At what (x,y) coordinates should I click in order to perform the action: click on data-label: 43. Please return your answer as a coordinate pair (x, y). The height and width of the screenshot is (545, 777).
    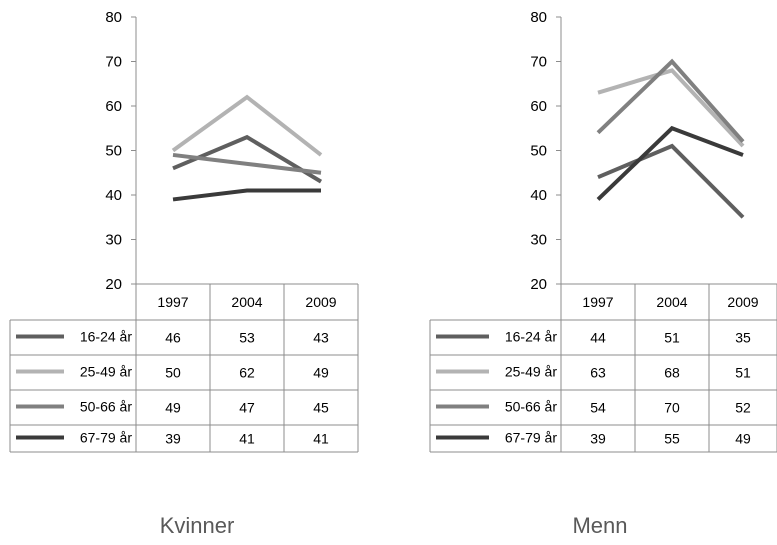
    Looking at the image, I should click on (321, 338).